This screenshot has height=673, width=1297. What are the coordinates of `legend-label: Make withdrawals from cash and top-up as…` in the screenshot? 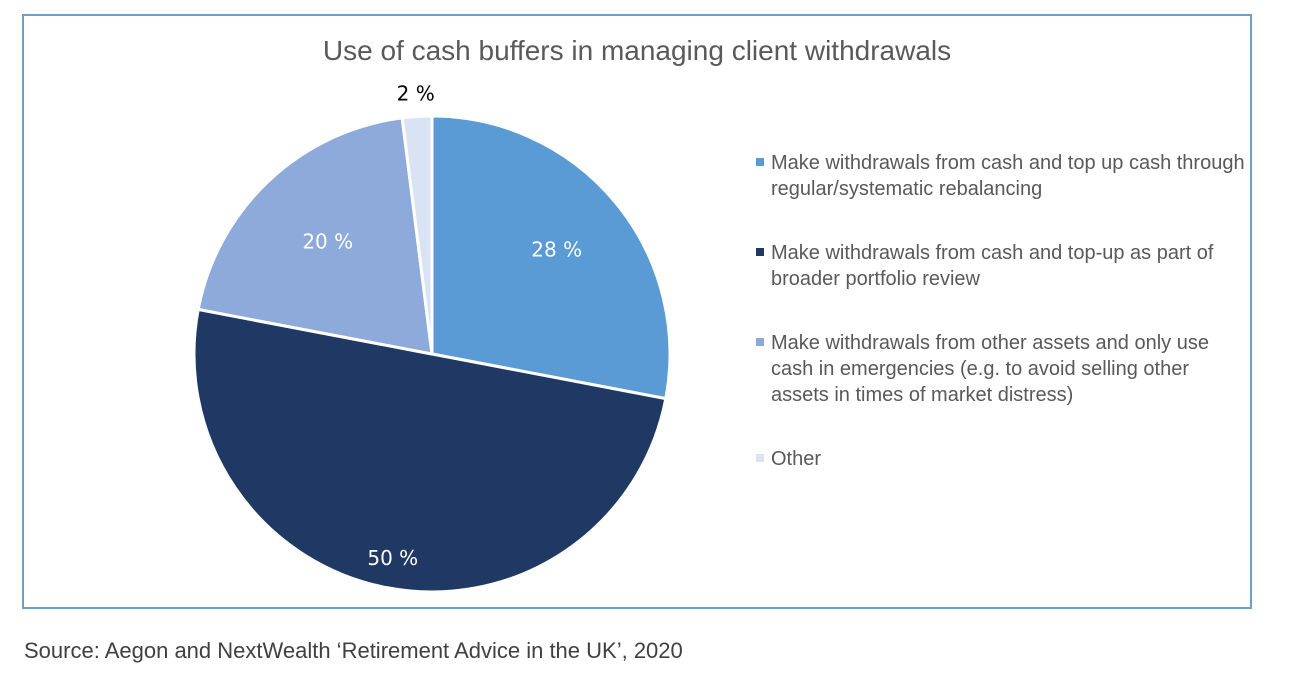 It's located at (992, 266).